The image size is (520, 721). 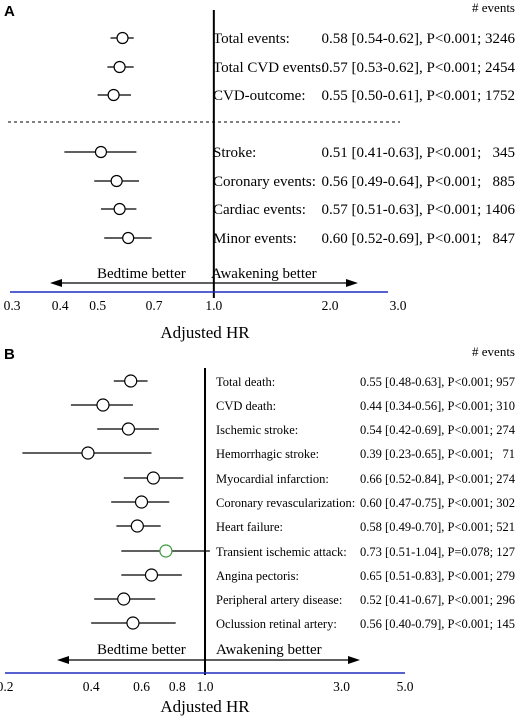 What do you see at coordinates (341, 686) in the screenshot?
I see `panel-b-tick-label: 3.0` at bounding box center [341, 686].